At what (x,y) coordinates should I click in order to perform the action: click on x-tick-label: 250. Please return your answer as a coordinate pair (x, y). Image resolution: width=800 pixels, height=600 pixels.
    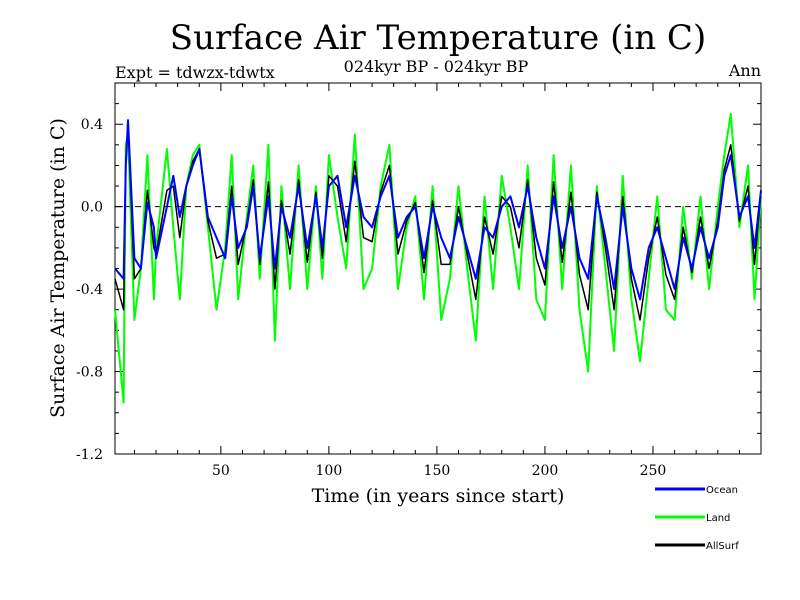
    Looking at the image, I should click on (653, 471).